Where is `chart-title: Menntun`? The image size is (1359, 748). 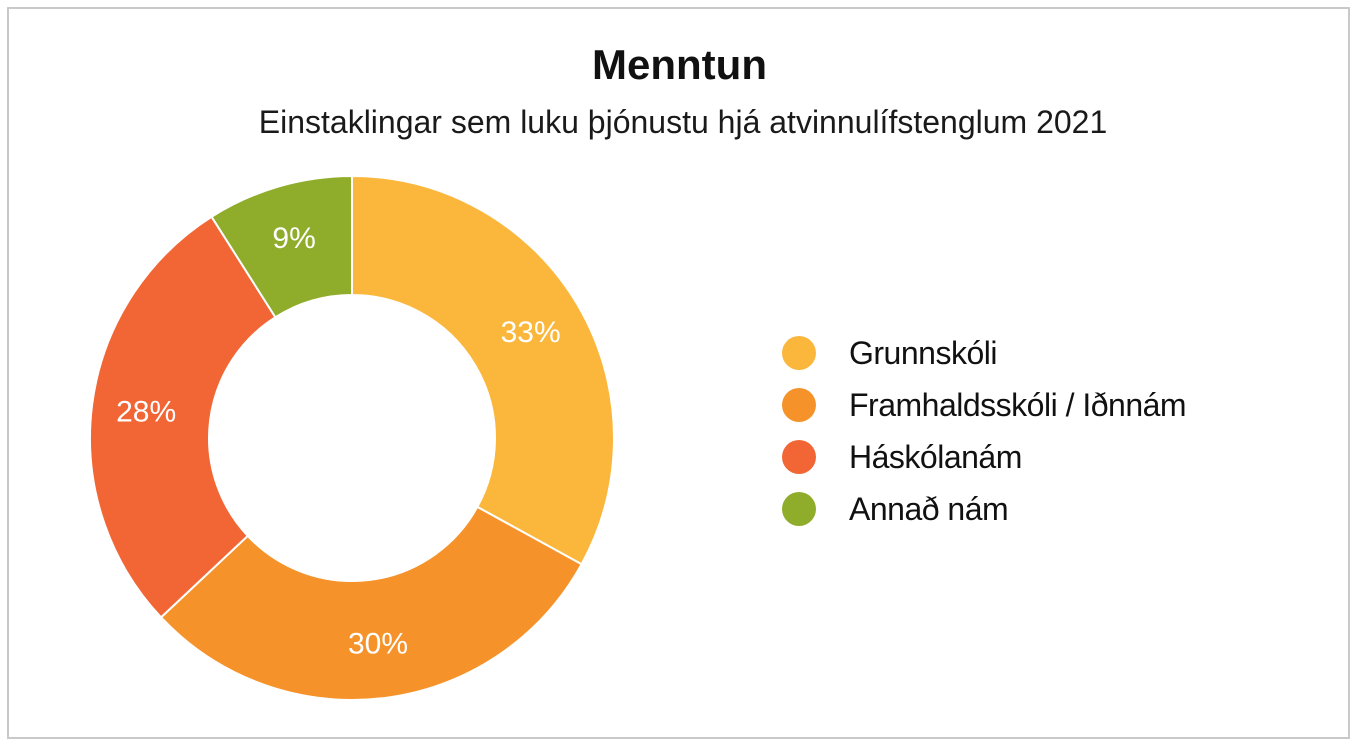 chart-title: Menntun is located at coordinates (679, 64).